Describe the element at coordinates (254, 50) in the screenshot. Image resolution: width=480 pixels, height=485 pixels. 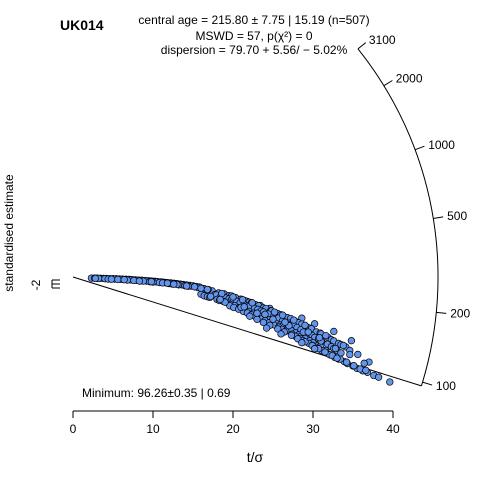
I see `title-line-dispersion: dispersion = 79.70 + 5.56/ − 5.02%` at that location.